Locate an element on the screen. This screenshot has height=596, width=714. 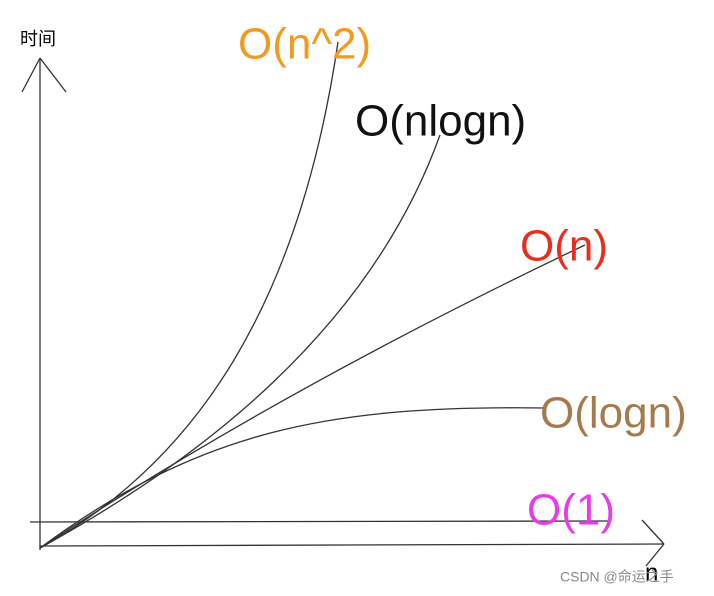
curve-label: O(n) is located at coordinates (564, 246).